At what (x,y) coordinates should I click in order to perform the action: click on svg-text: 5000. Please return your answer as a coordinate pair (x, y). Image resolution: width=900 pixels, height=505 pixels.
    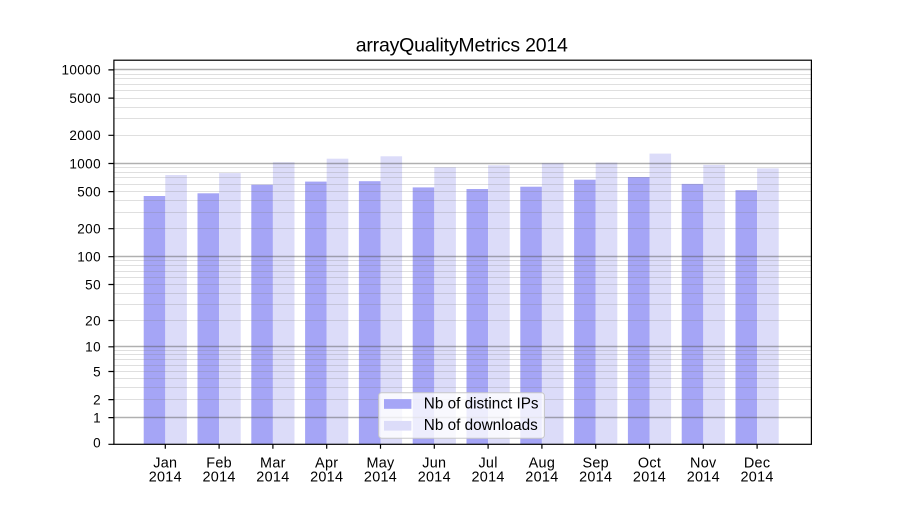
    Looking at the image, I should click on (85, 98).